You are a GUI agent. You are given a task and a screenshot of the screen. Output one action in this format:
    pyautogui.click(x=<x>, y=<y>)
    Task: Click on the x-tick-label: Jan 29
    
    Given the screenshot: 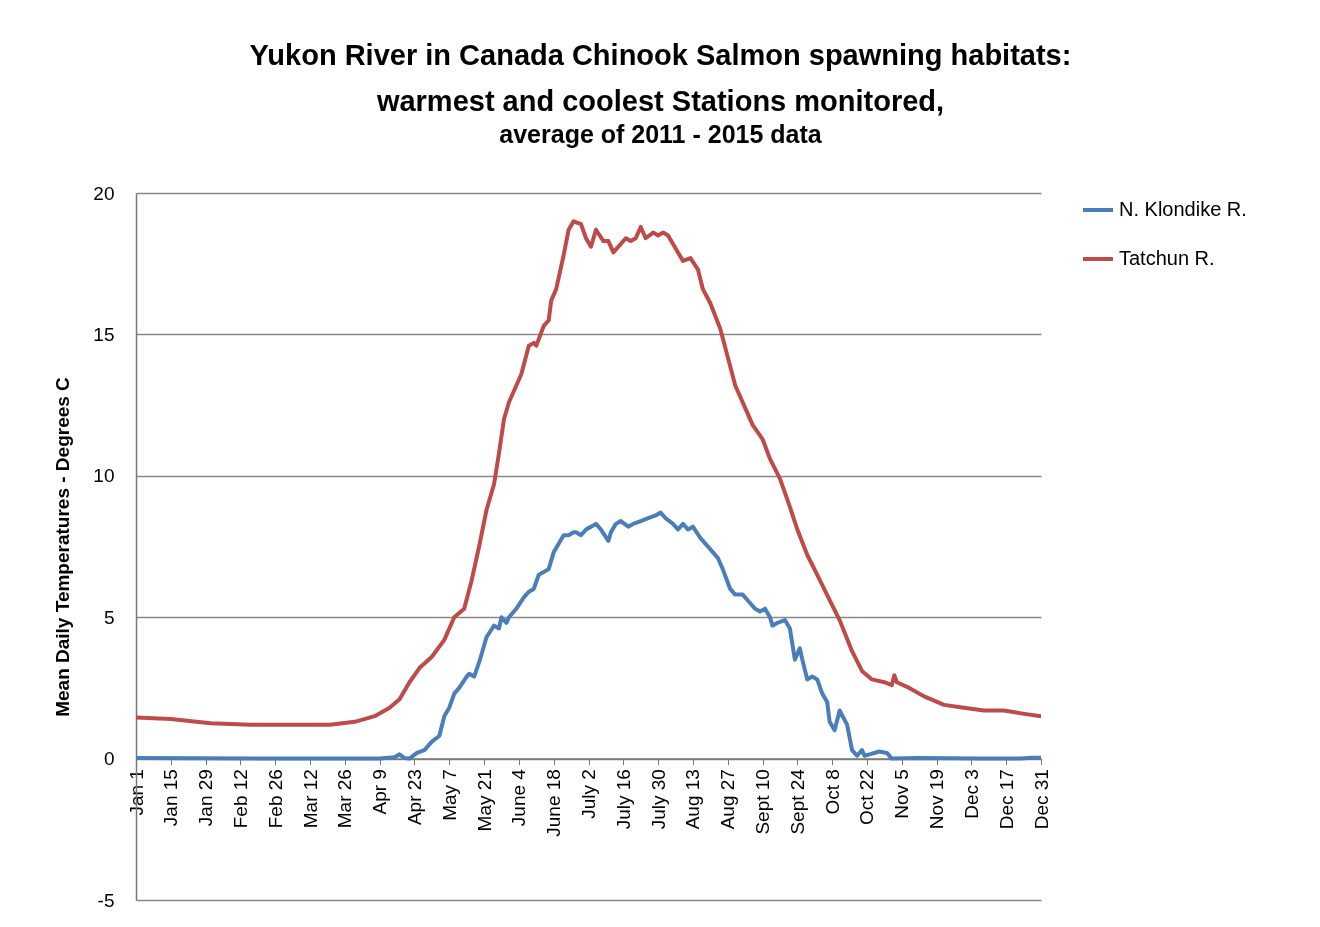 What is the action you would take?
    pyautogui.click(x=206, y=798)
    